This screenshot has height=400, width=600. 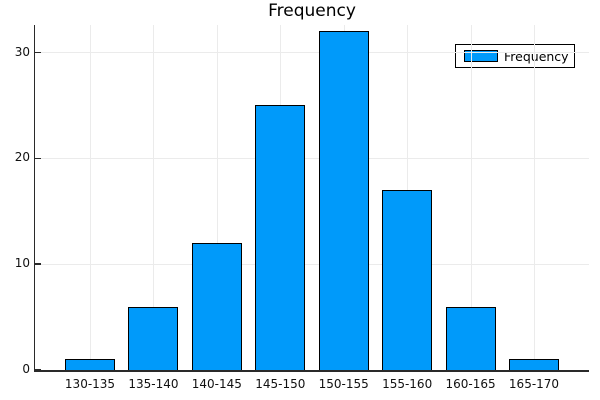 What do you see at coordinates (470, 384) in the screenshot?
I see `x-tick-label: 160-165` at bounding box center [470, 384].